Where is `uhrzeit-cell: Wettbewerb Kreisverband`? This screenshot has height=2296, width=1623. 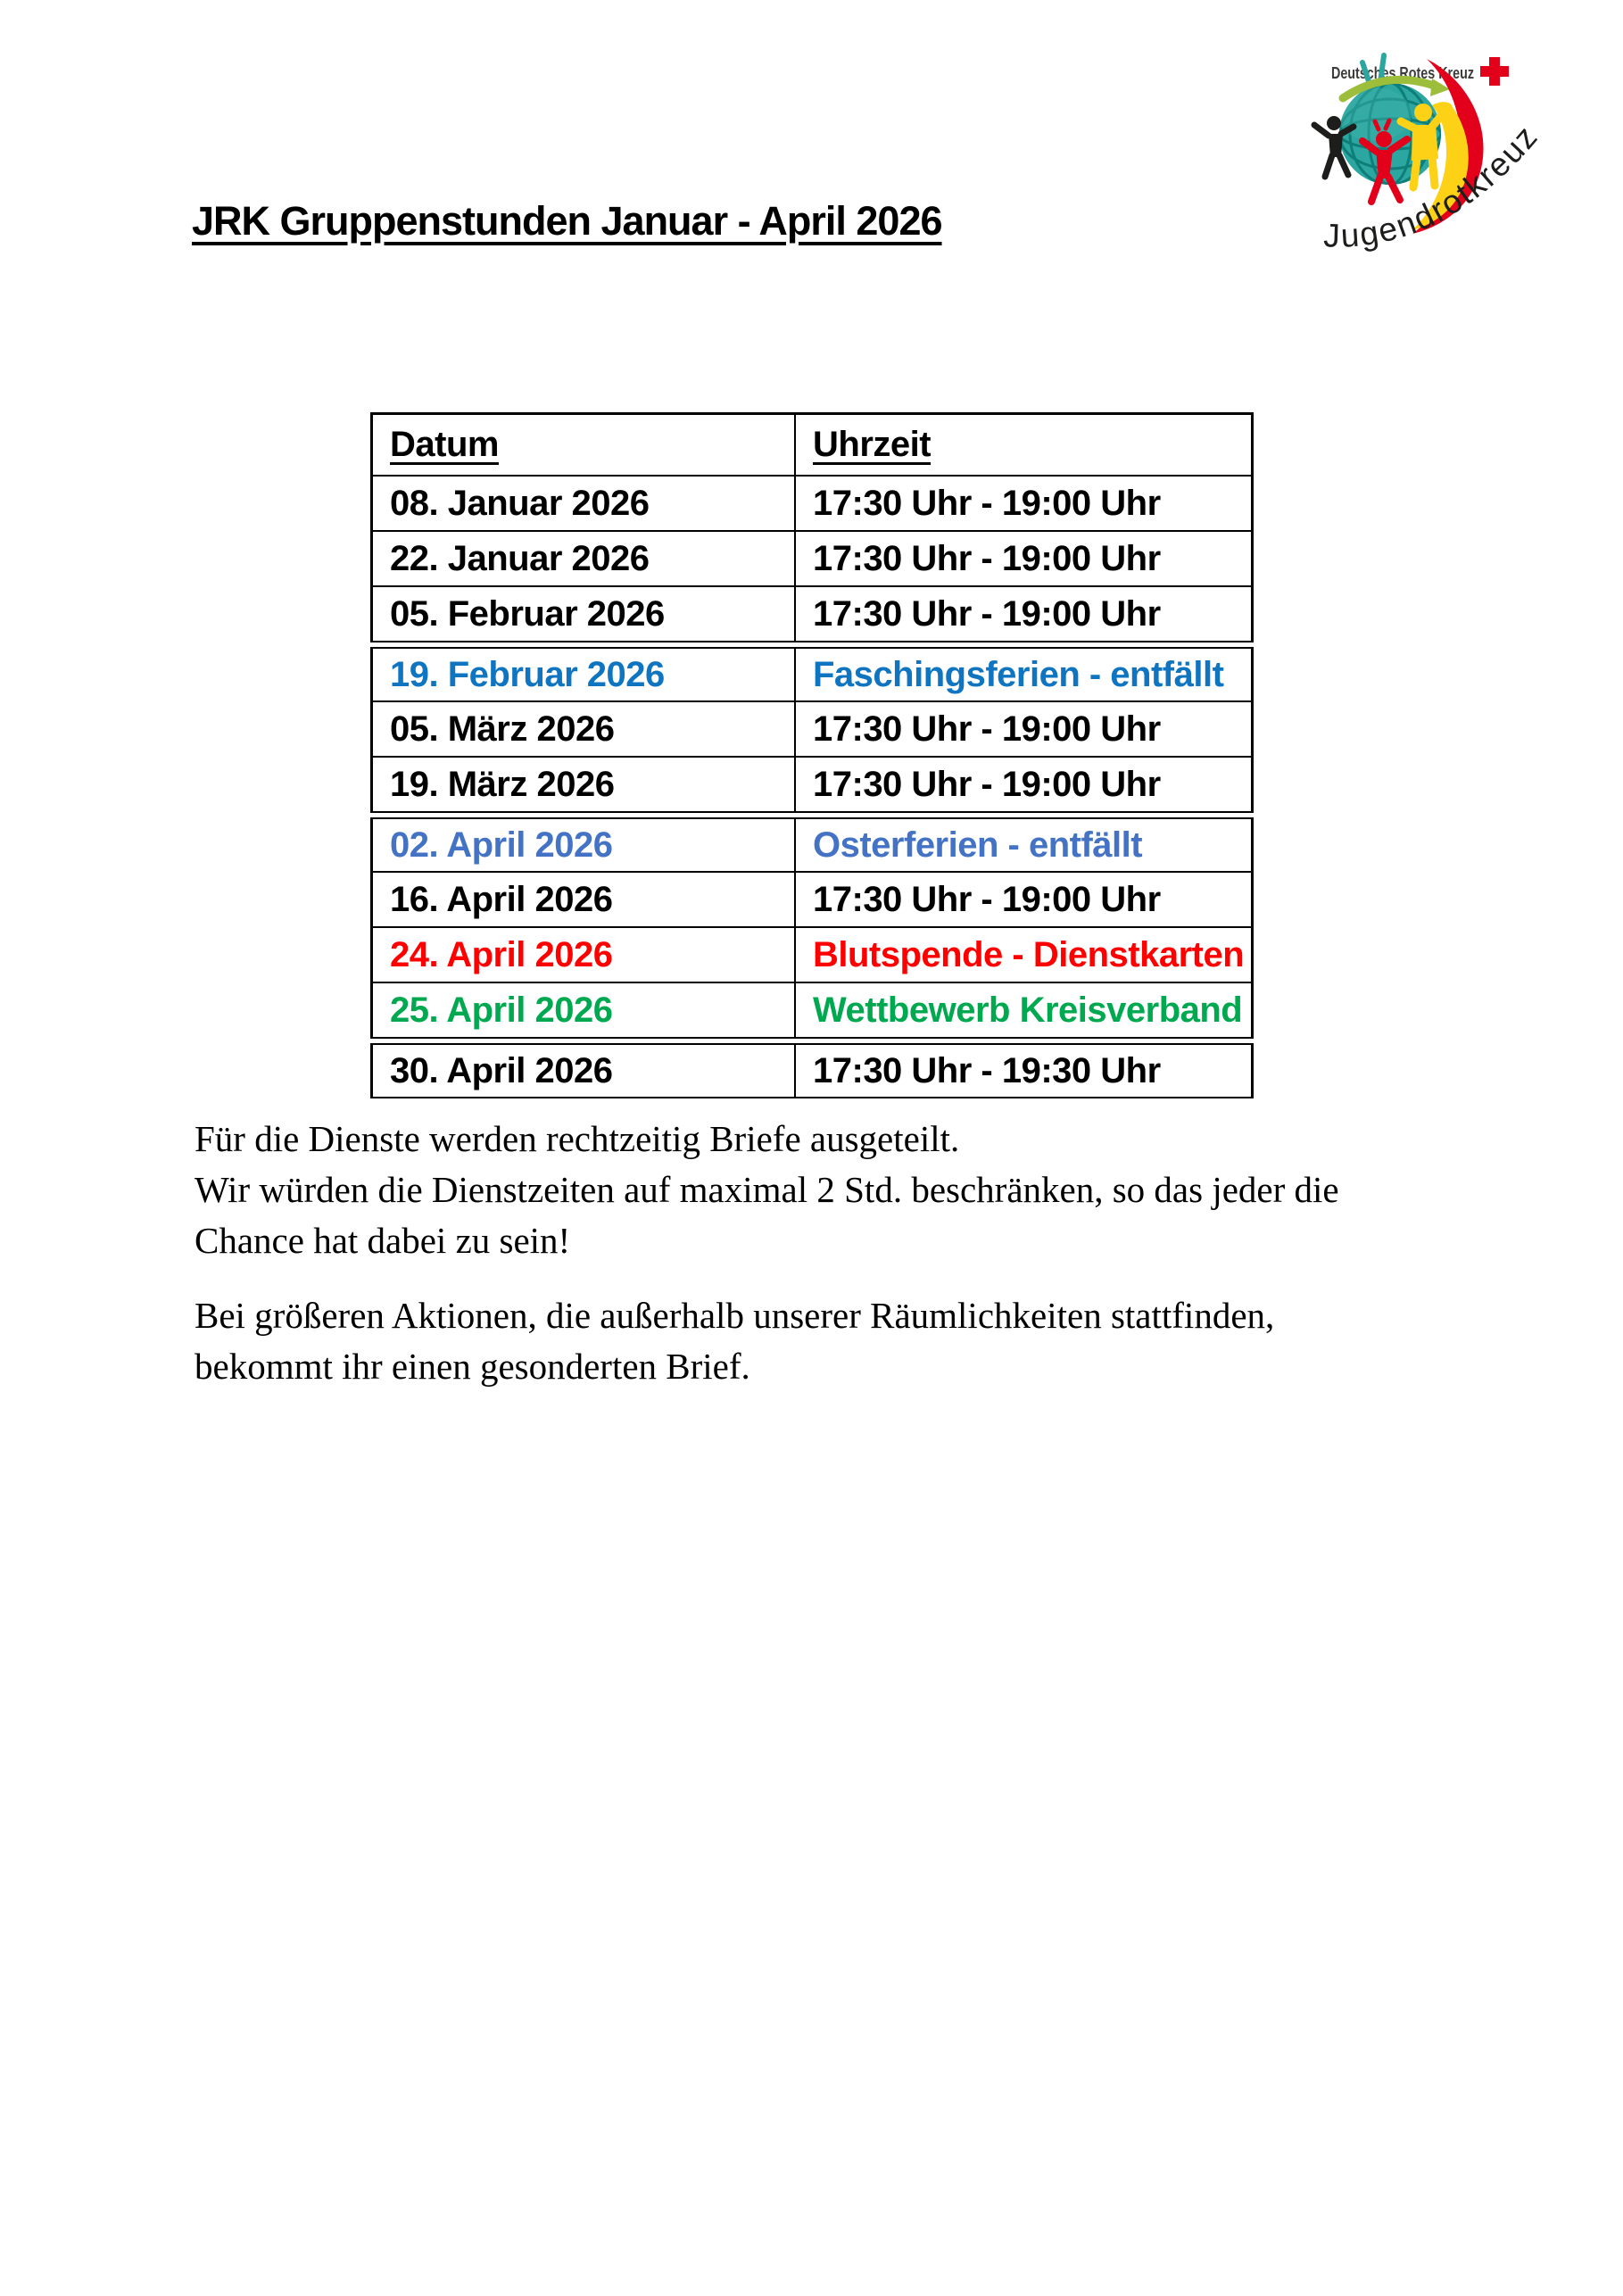 uhrzeit-cell: Wettbewerb Kreisverband is located at coordinates (1028, 1010).